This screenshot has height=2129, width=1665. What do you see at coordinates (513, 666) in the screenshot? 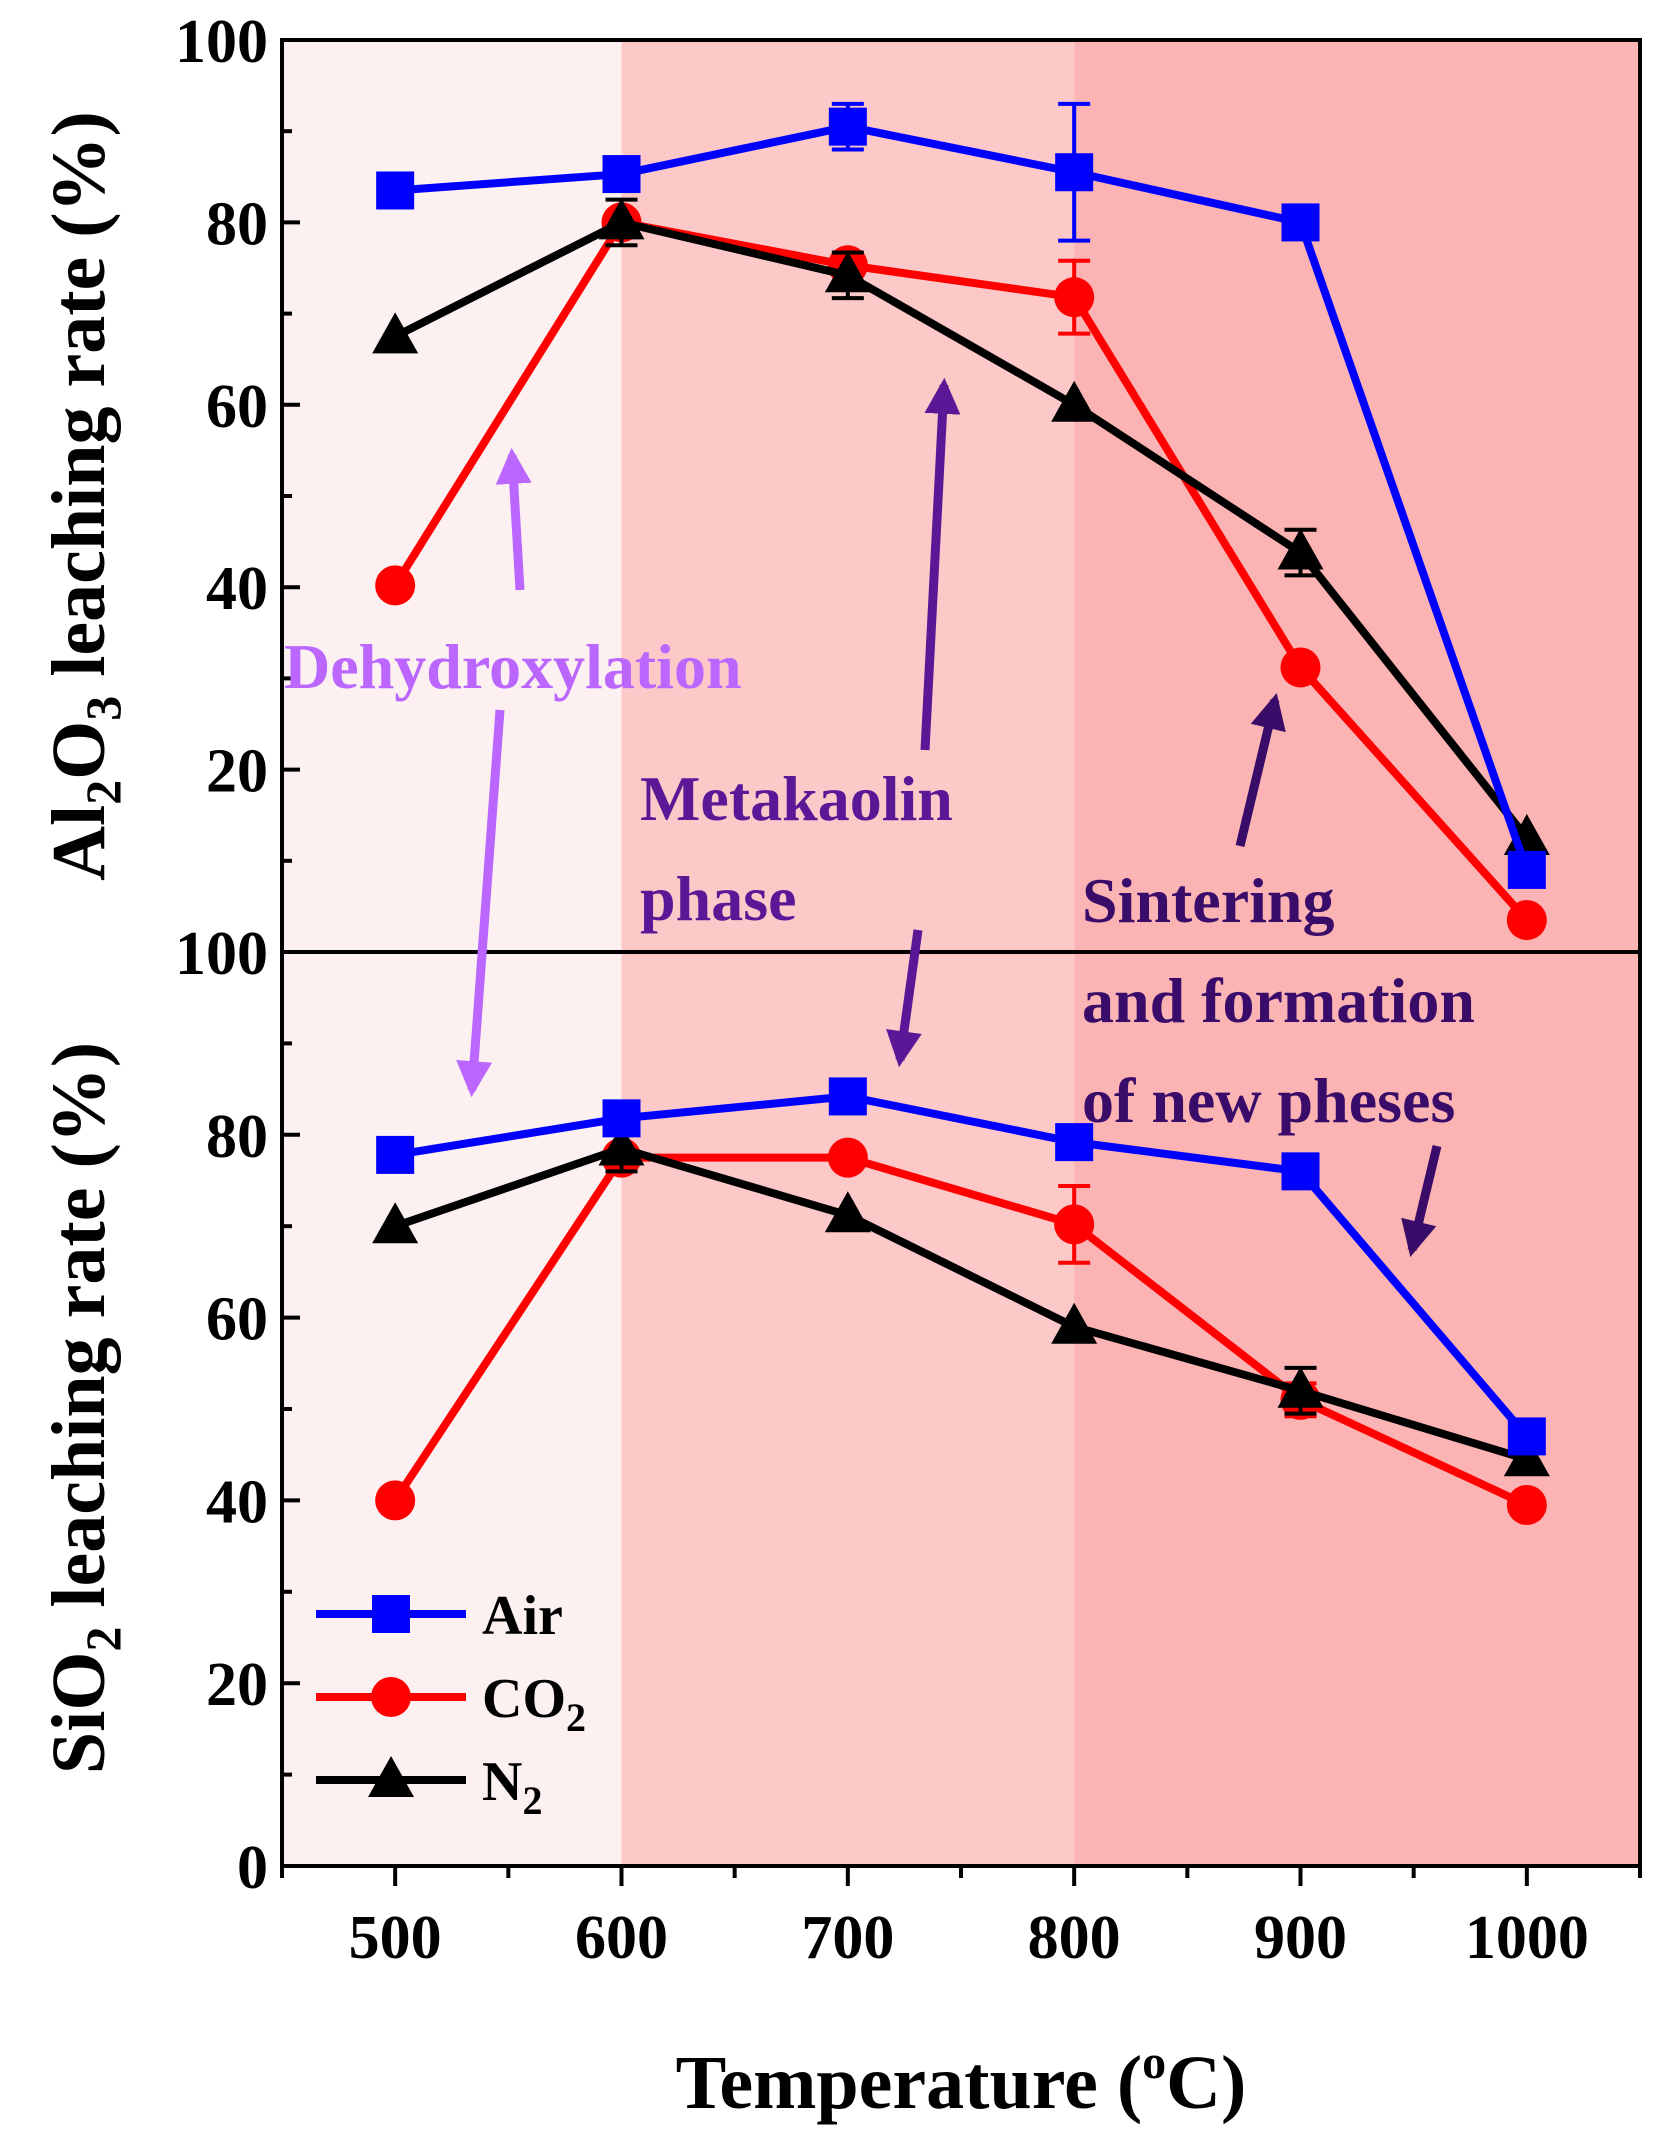
I see `dehydroxylation-label: Dehydroxylation` at bounding box center [513, 666].